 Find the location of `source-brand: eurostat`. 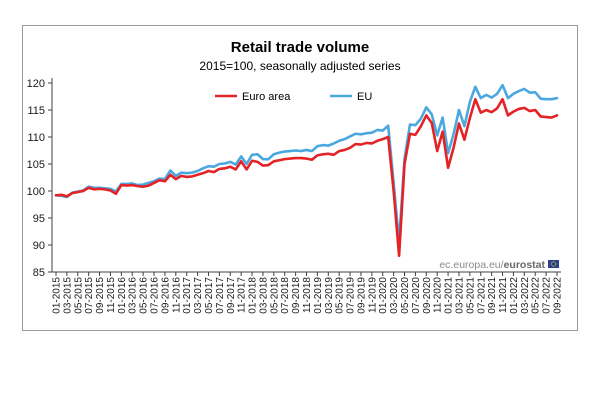

source-brand: eurostat is located at coordinates (525, 265).